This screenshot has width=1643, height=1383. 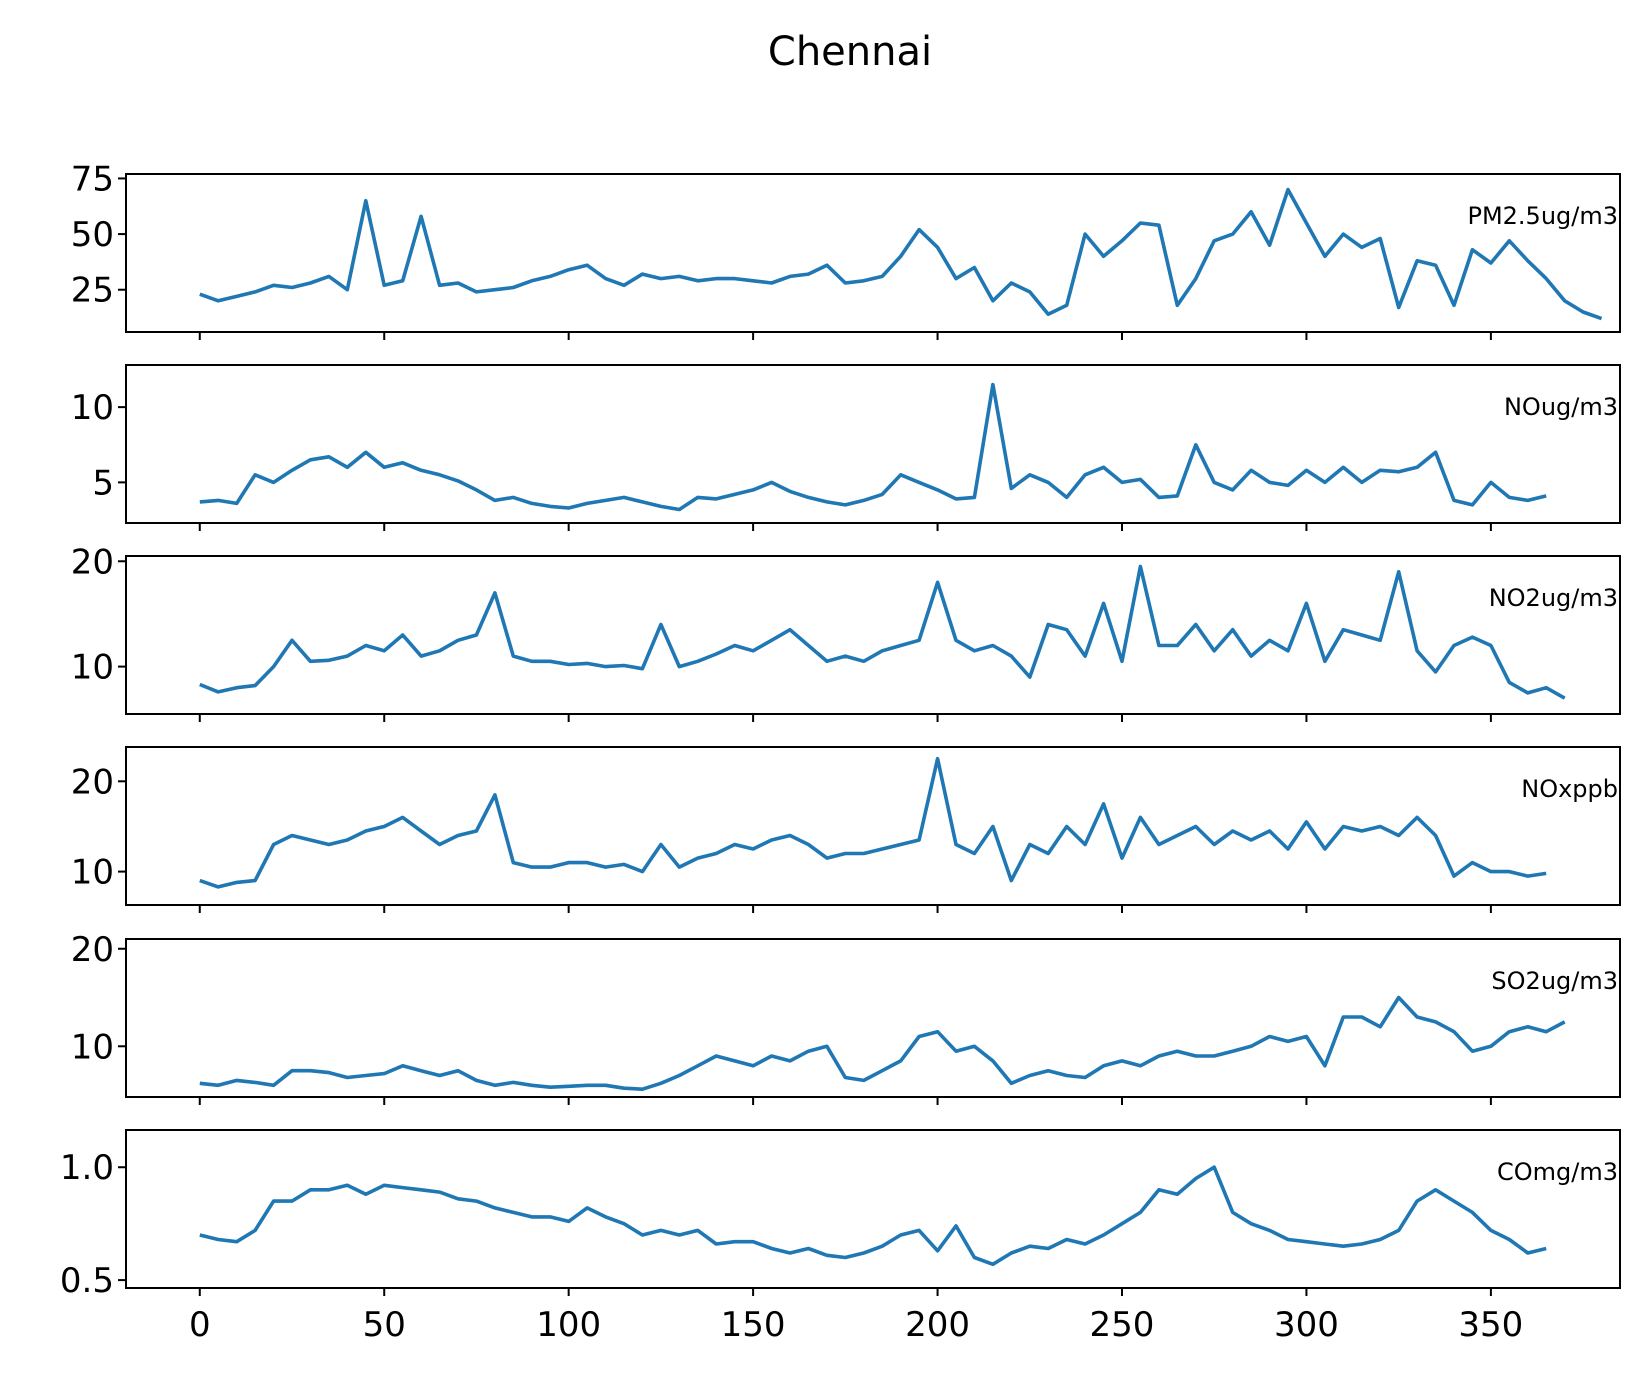 I want to click on series-label: NO2ug/m3, so click(x=1553, y=598).